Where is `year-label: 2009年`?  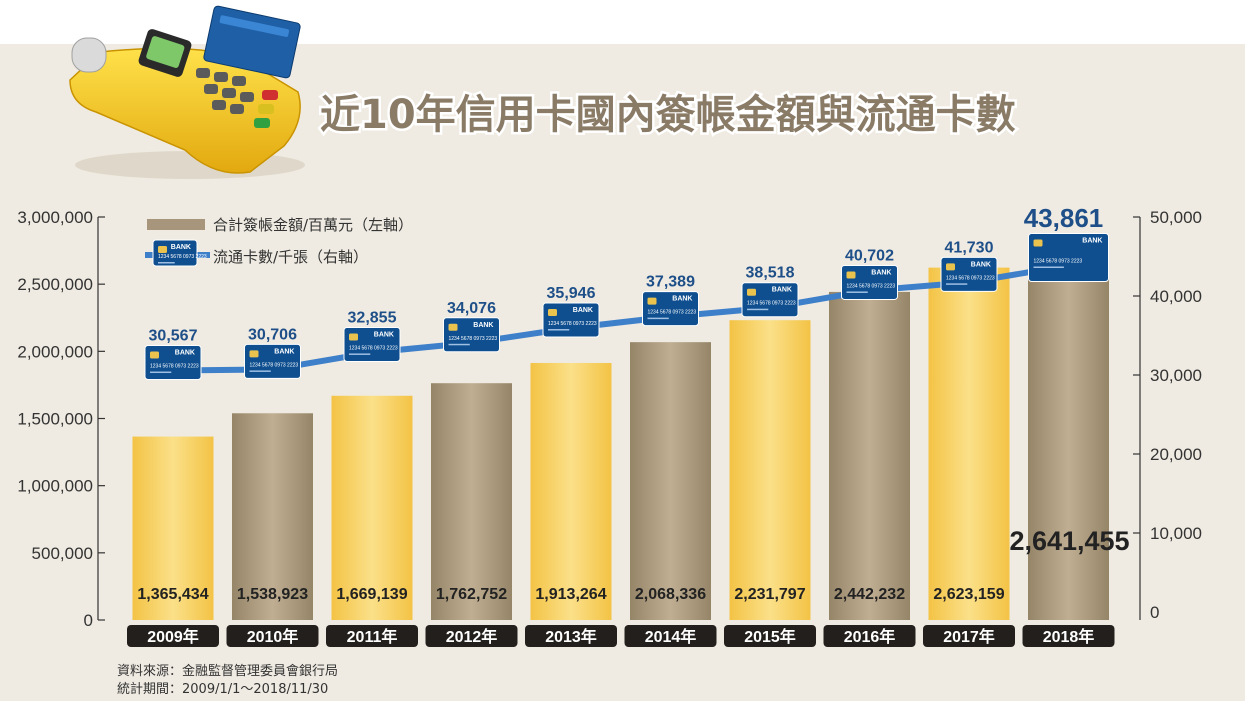
year-label: 2009年 is located at coordinates (173, 636).